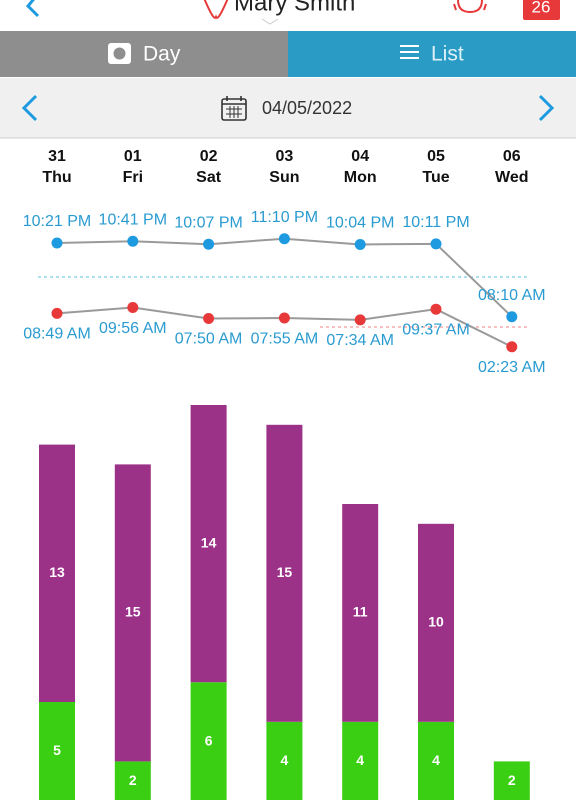 The height and width of the screenshot is (800, 576). I want to click on day-weekday: Sun, so click(284, 177).